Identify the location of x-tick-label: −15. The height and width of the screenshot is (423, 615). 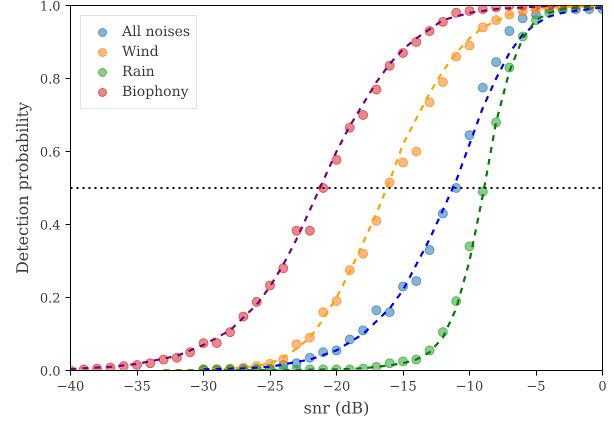
(403, 387).